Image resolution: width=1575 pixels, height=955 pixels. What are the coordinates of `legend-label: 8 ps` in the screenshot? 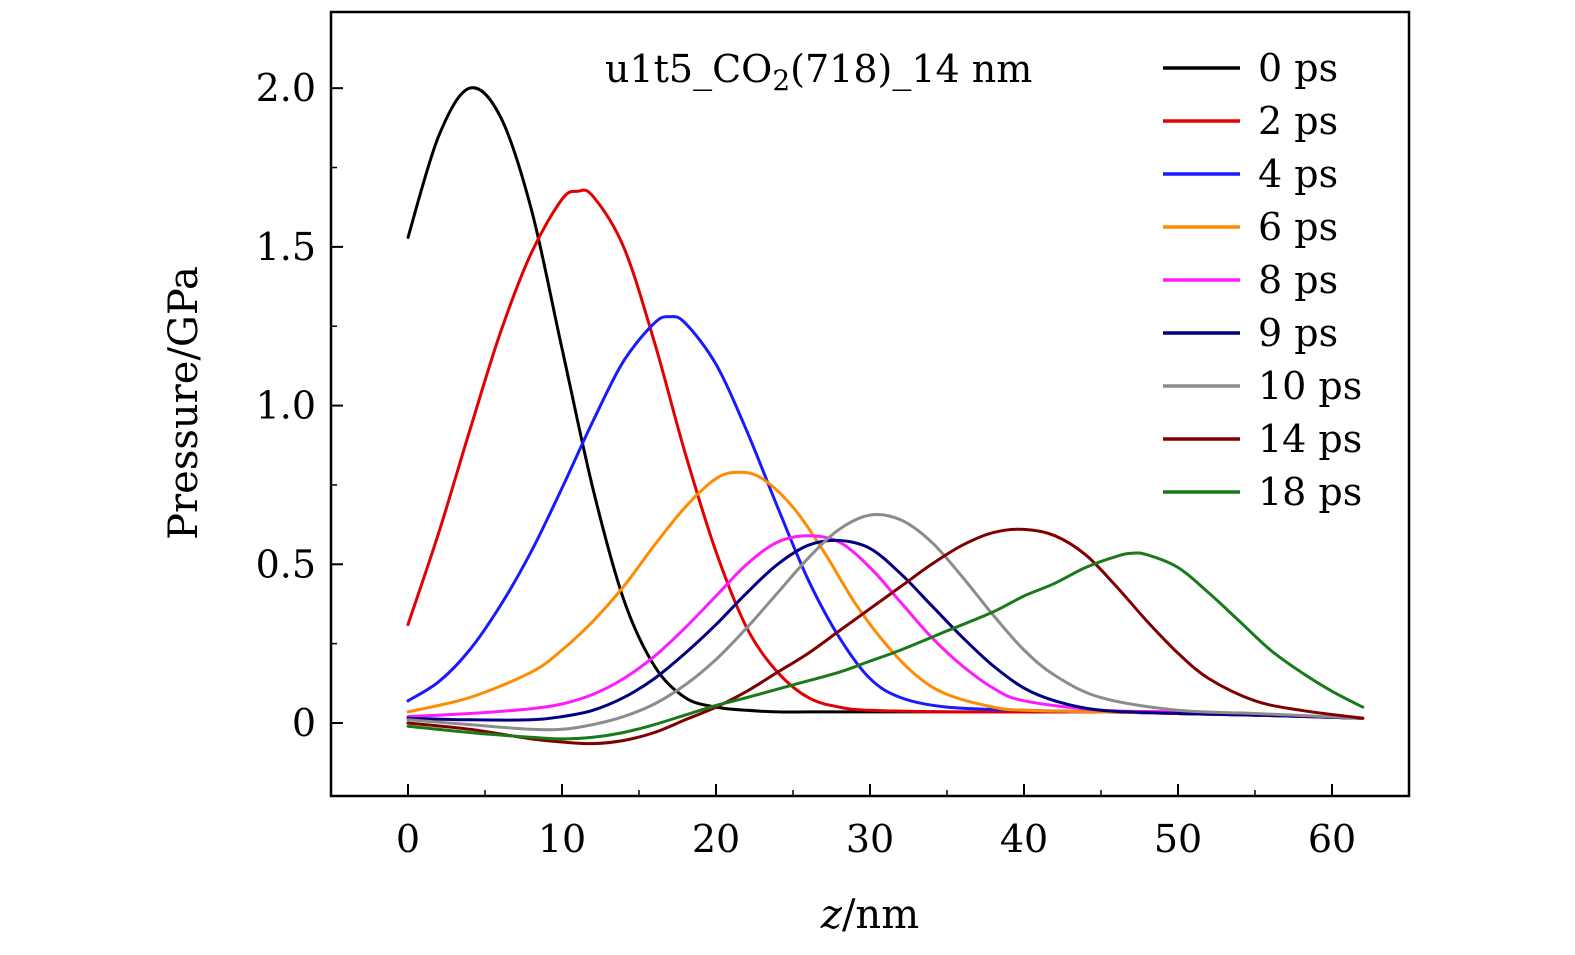 It's located at (1298, 280).